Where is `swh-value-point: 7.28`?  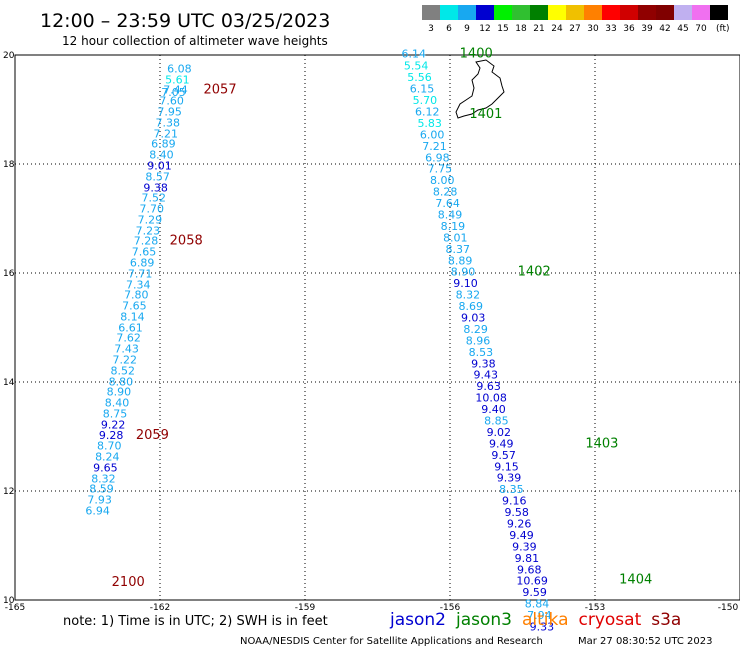
swh-value-point: 7.28 is located at coordinates (146, 241).